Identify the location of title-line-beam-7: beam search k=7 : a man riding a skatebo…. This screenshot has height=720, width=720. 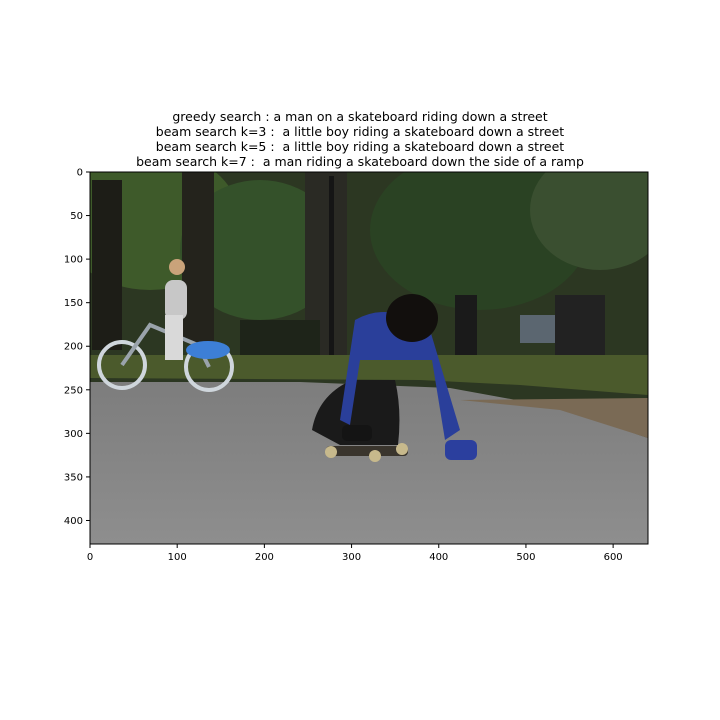
(360, 161).